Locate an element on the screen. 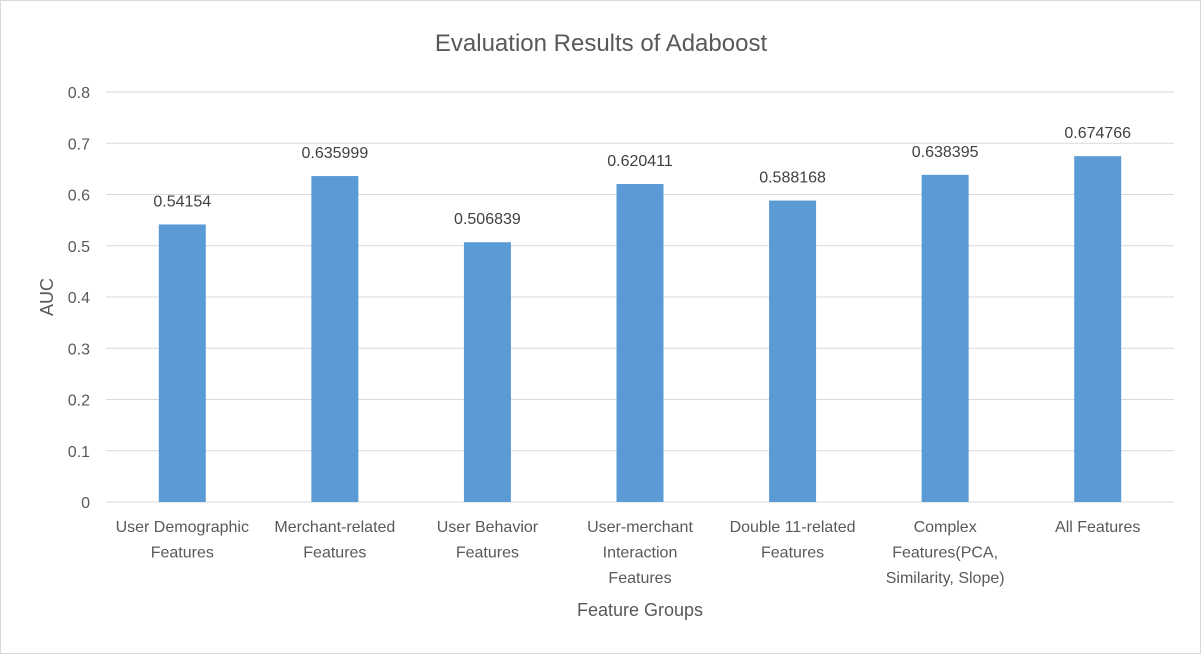  y-axis-ticks: 0 0.1 0.2 0.3 0.4 0.5 0.6 0.7 0.8 is located at coordinates (79, 298).